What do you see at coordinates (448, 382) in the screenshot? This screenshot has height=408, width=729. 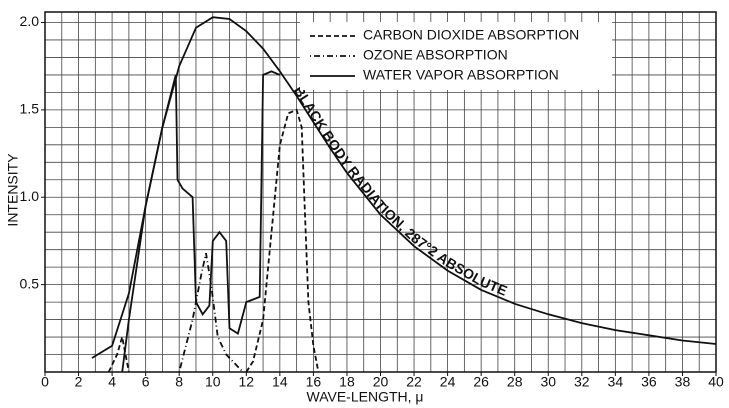 I see `x-tick-label: 24` at bounding box center [448, 382].